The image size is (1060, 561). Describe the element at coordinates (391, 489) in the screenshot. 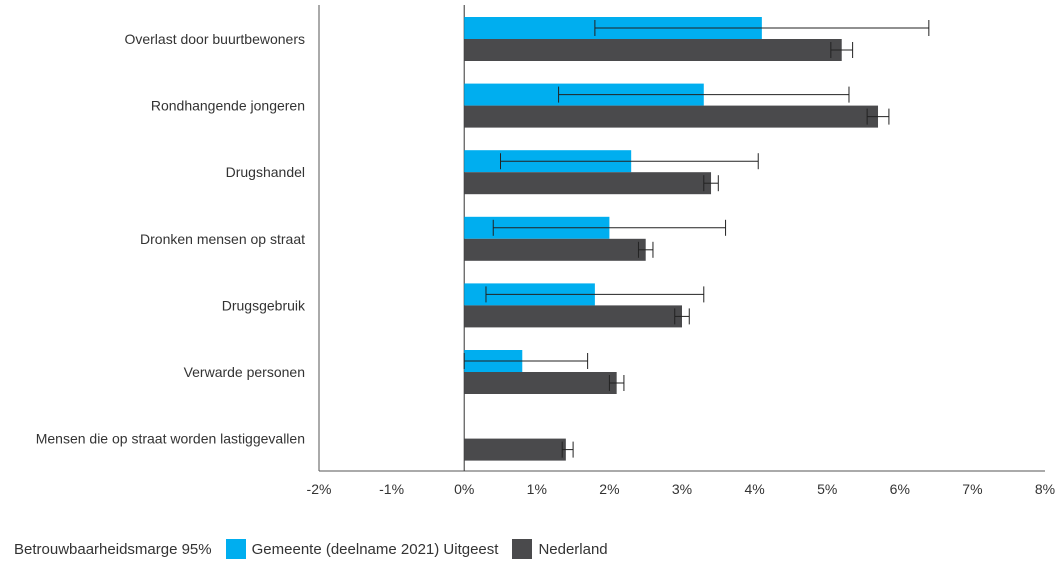

I see `x-tick-label: -1%` at that location.